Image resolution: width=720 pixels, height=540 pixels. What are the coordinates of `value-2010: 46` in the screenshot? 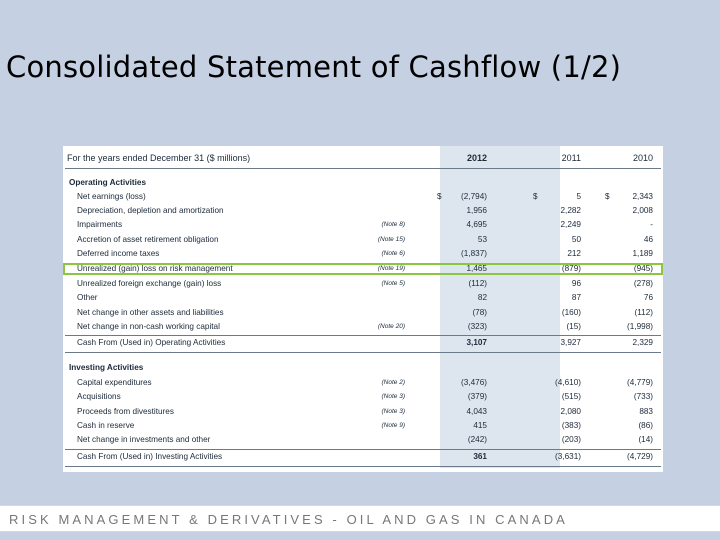 It's located at (648, 239).